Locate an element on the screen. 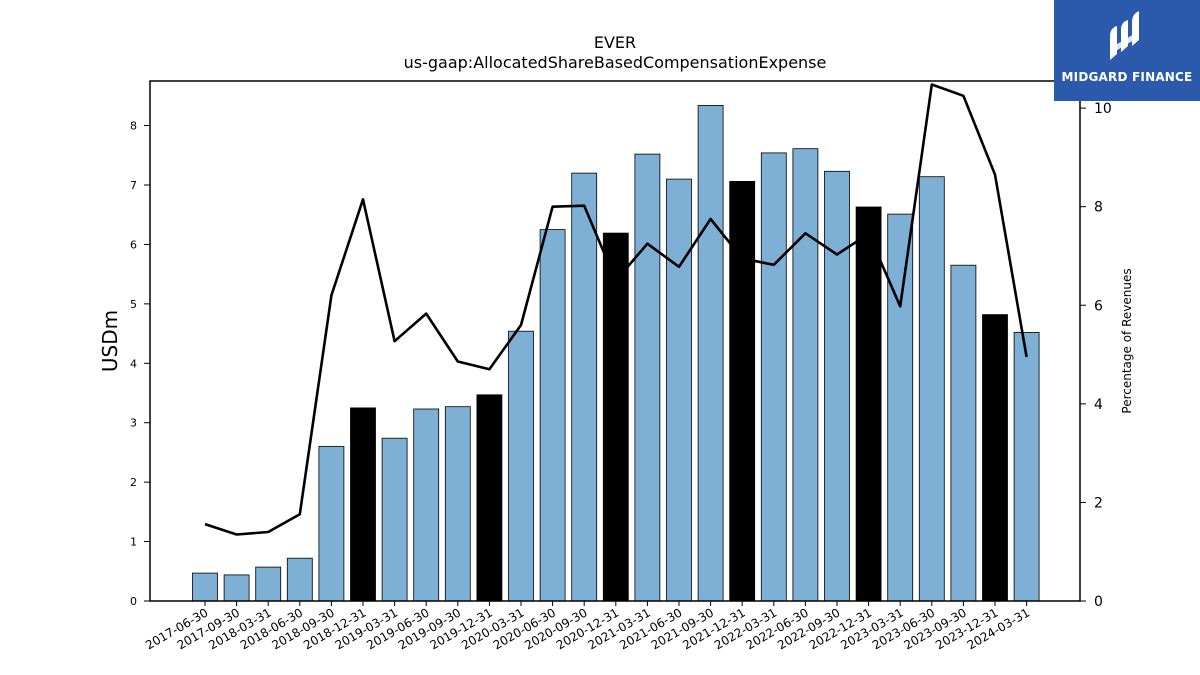  y2-tick-label: 8 is located at coordinates (1098, 208).